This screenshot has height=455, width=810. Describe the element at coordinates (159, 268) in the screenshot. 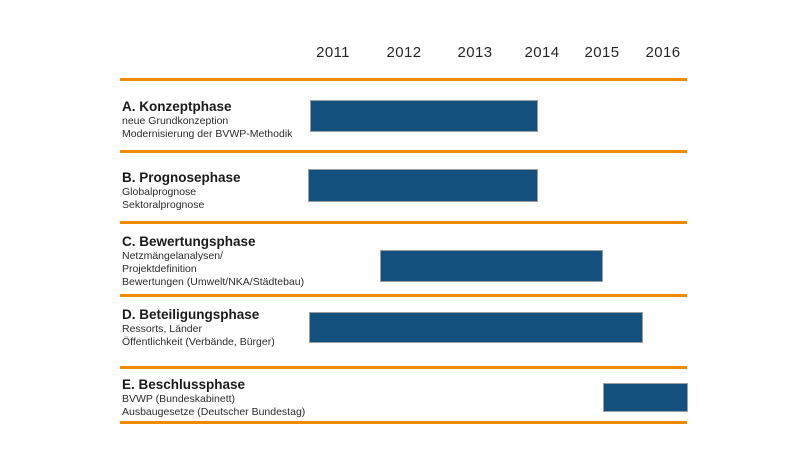

I see `phase-detail-line: Projektdefinition` at that location.